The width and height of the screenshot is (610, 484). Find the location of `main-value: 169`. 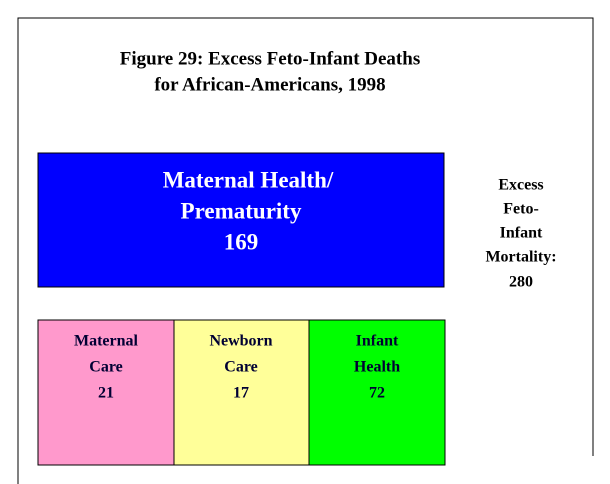

main-value: 169 is located at coordinates (241, 241).